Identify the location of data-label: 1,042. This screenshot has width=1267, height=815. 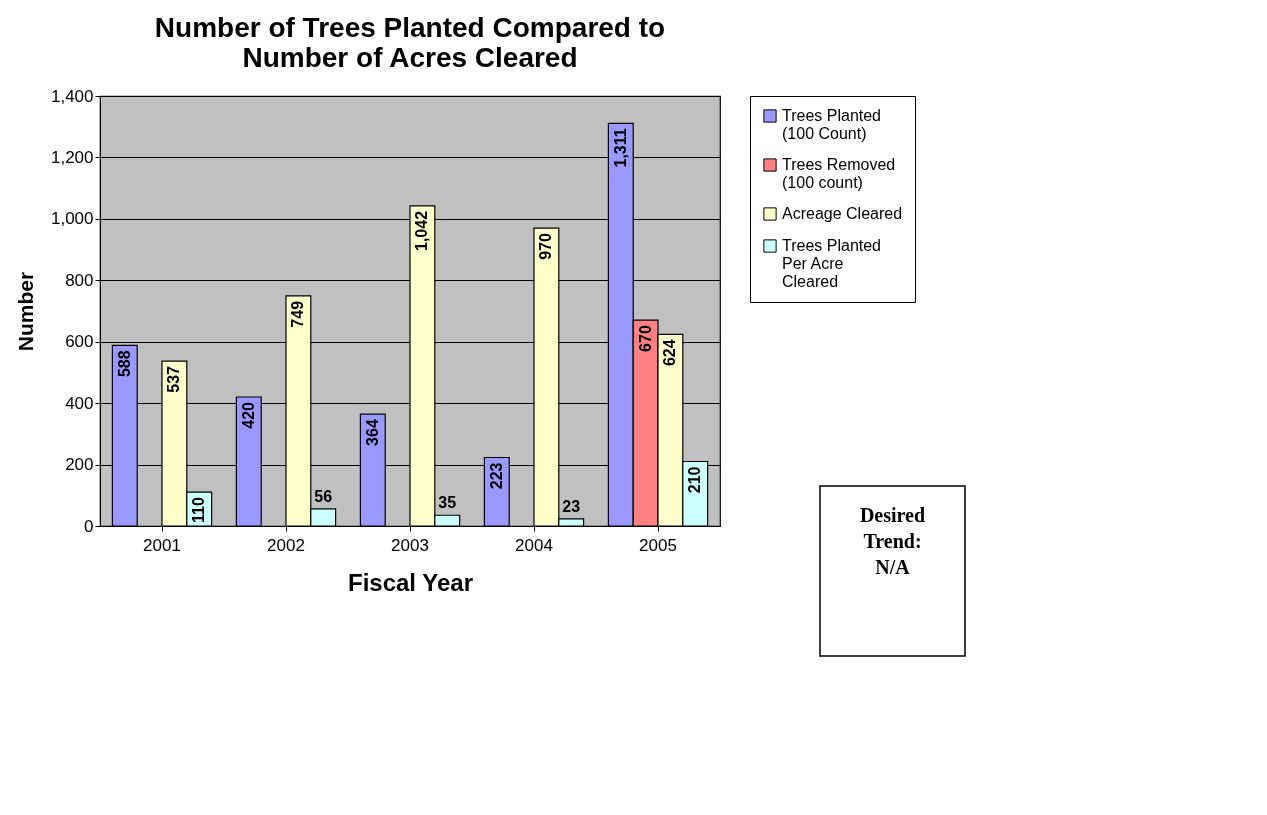
(422, 230).